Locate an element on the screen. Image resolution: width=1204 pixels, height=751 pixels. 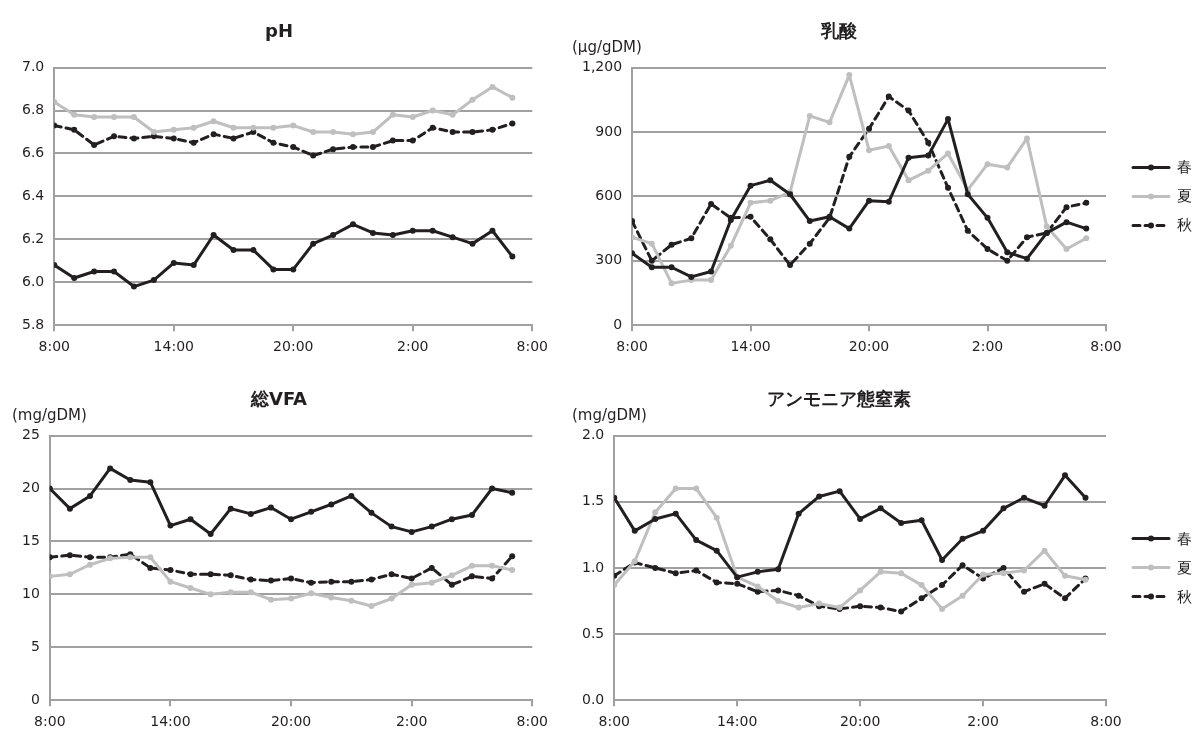
y-tick-label: 6.0 is located at coordinates (33, 280).